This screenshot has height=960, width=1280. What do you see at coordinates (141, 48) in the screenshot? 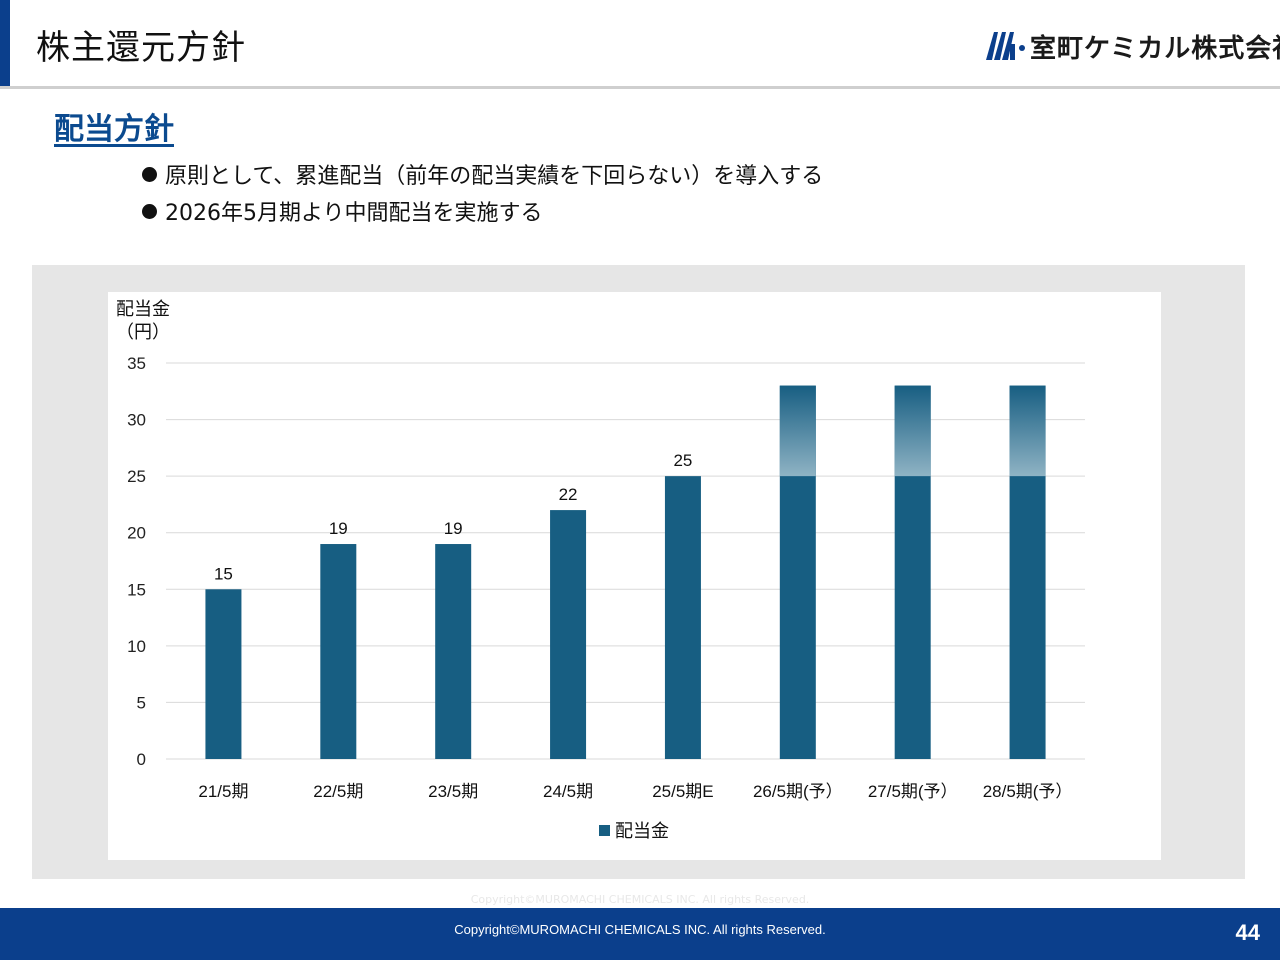
I see `slide-title: 株主還元方針` at bounding box center [141, 48].